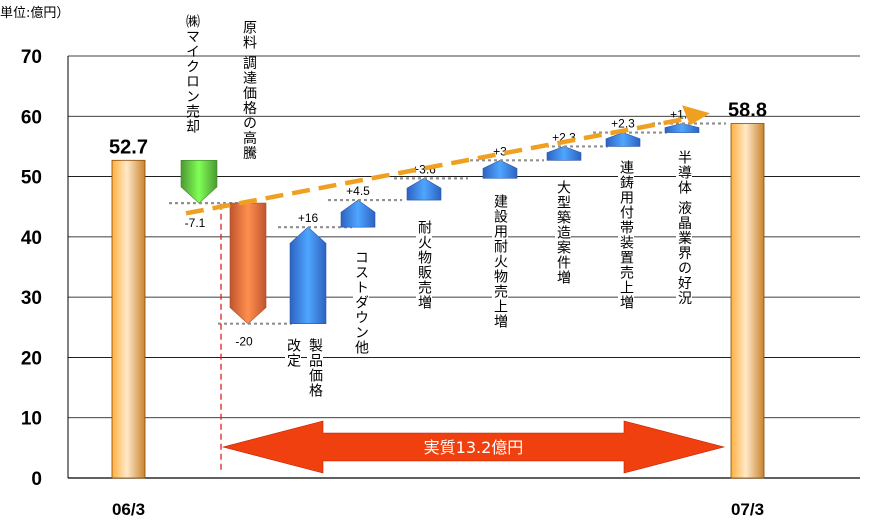  What do you see at coordinates (361, 302) in the screenshot?
I see `step-label-cost: コストダウン他` at bounding box center [361, 302].